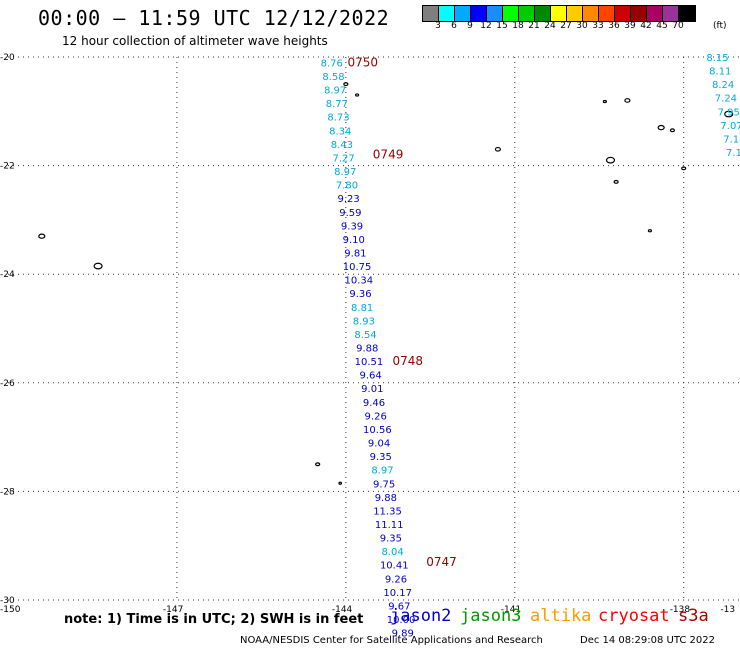  Describe the element at coordinates (399, 606) in the screenshot. I see `wave-height-label: 9.67` at that location.